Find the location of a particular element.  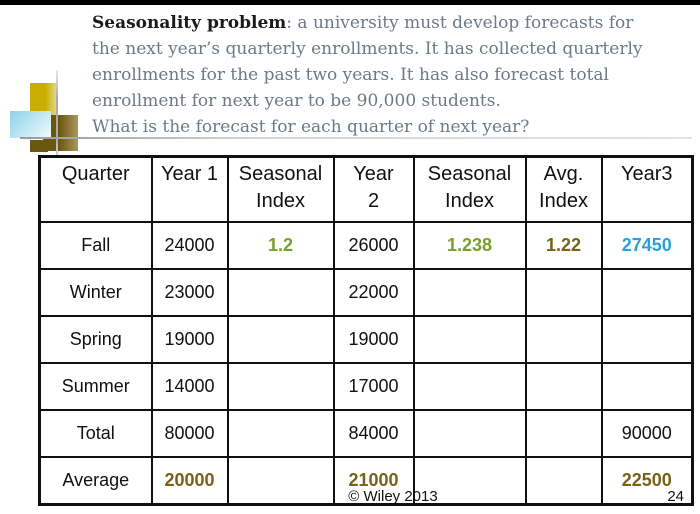

cell-spring-year3 is located at coordinates (647, 339).